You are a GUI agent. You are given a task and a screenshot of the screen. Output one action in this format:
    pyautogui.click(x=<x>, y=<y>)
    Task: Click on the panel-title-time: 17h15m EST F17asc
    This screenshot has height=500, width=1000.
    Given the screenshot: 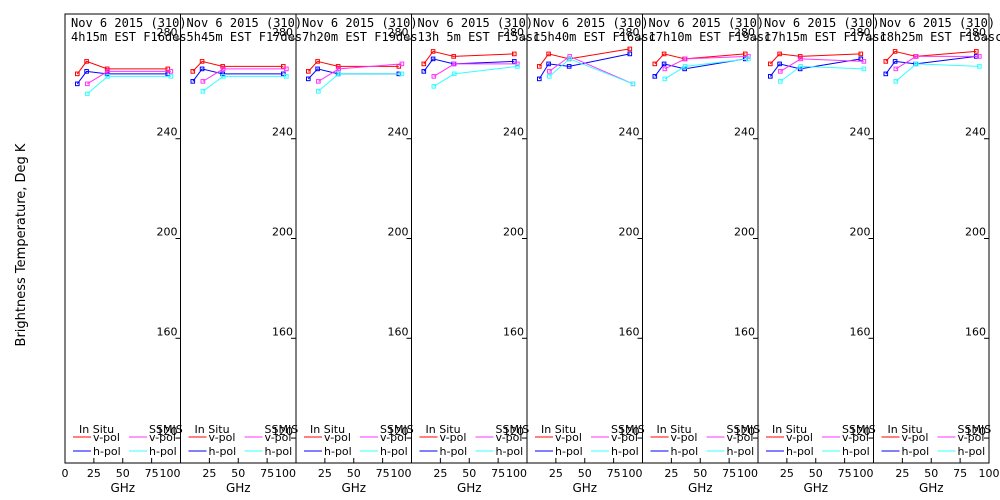 What is the action you would take?
    pyautogui.click(x=825, y=37)
    